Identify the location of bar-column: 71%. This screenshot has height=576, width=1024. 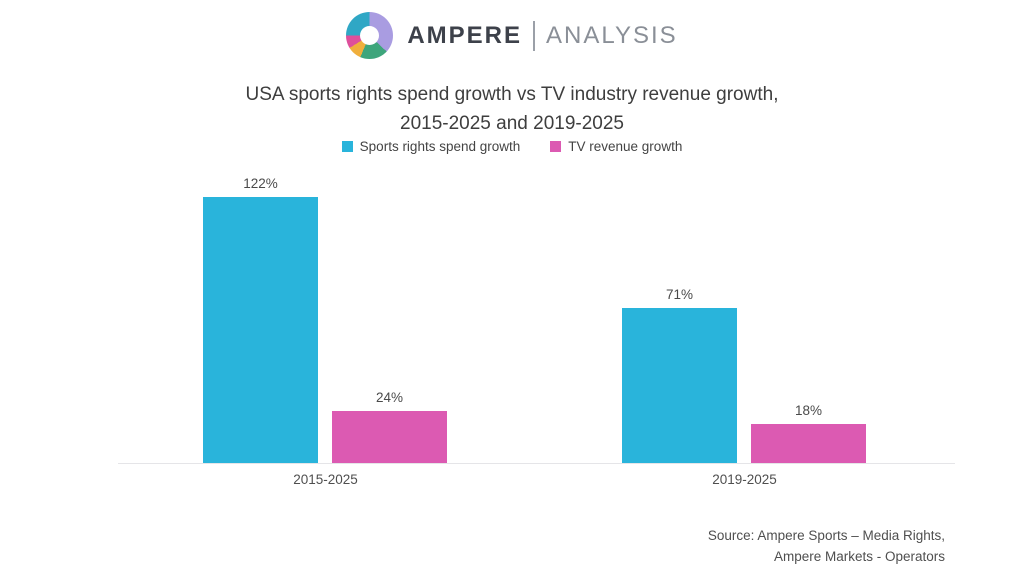
(679, 375).